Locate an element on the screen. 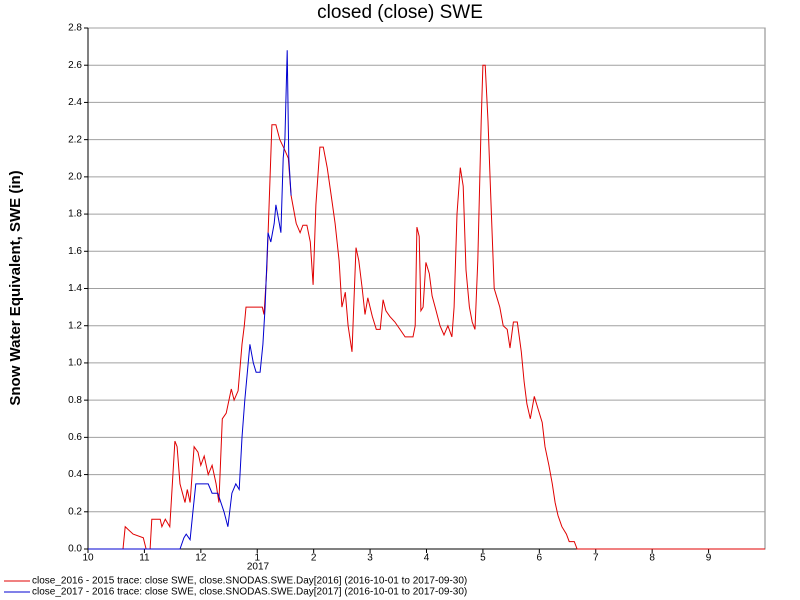 Image resolution: width=800 pixels, height=600 pixels. x-tick-label: 5 is located at coordinates (483, 558).